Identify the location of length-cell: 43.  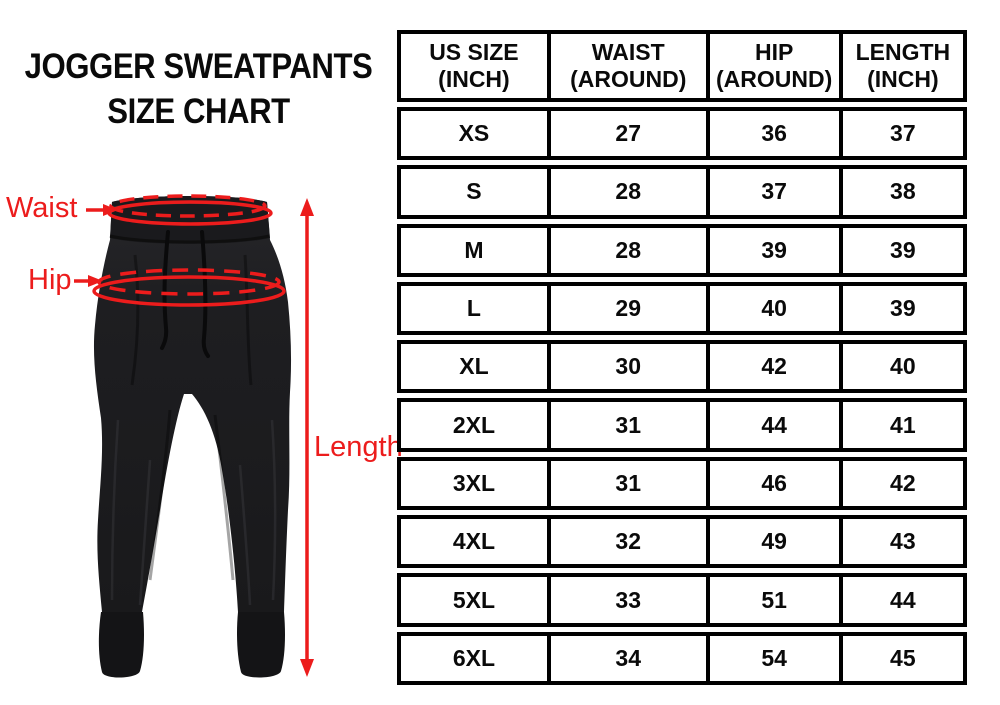
(903, 541).